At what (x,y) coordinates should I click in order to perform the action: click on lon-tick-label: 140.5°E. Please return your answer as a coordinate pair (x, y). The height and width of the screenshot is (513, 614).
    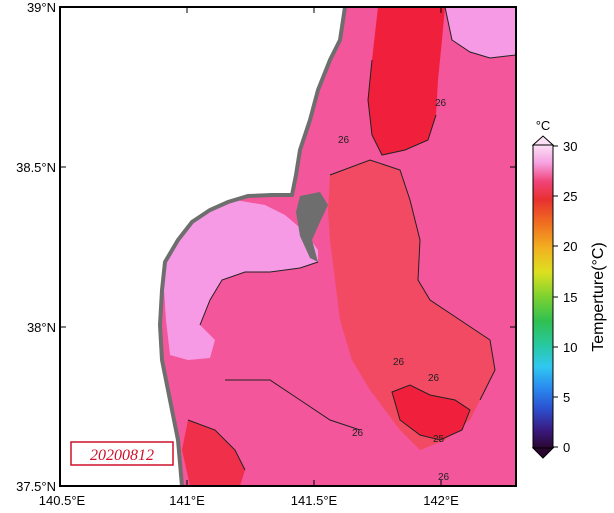
    Looking at the image, I should click on (62, 500).